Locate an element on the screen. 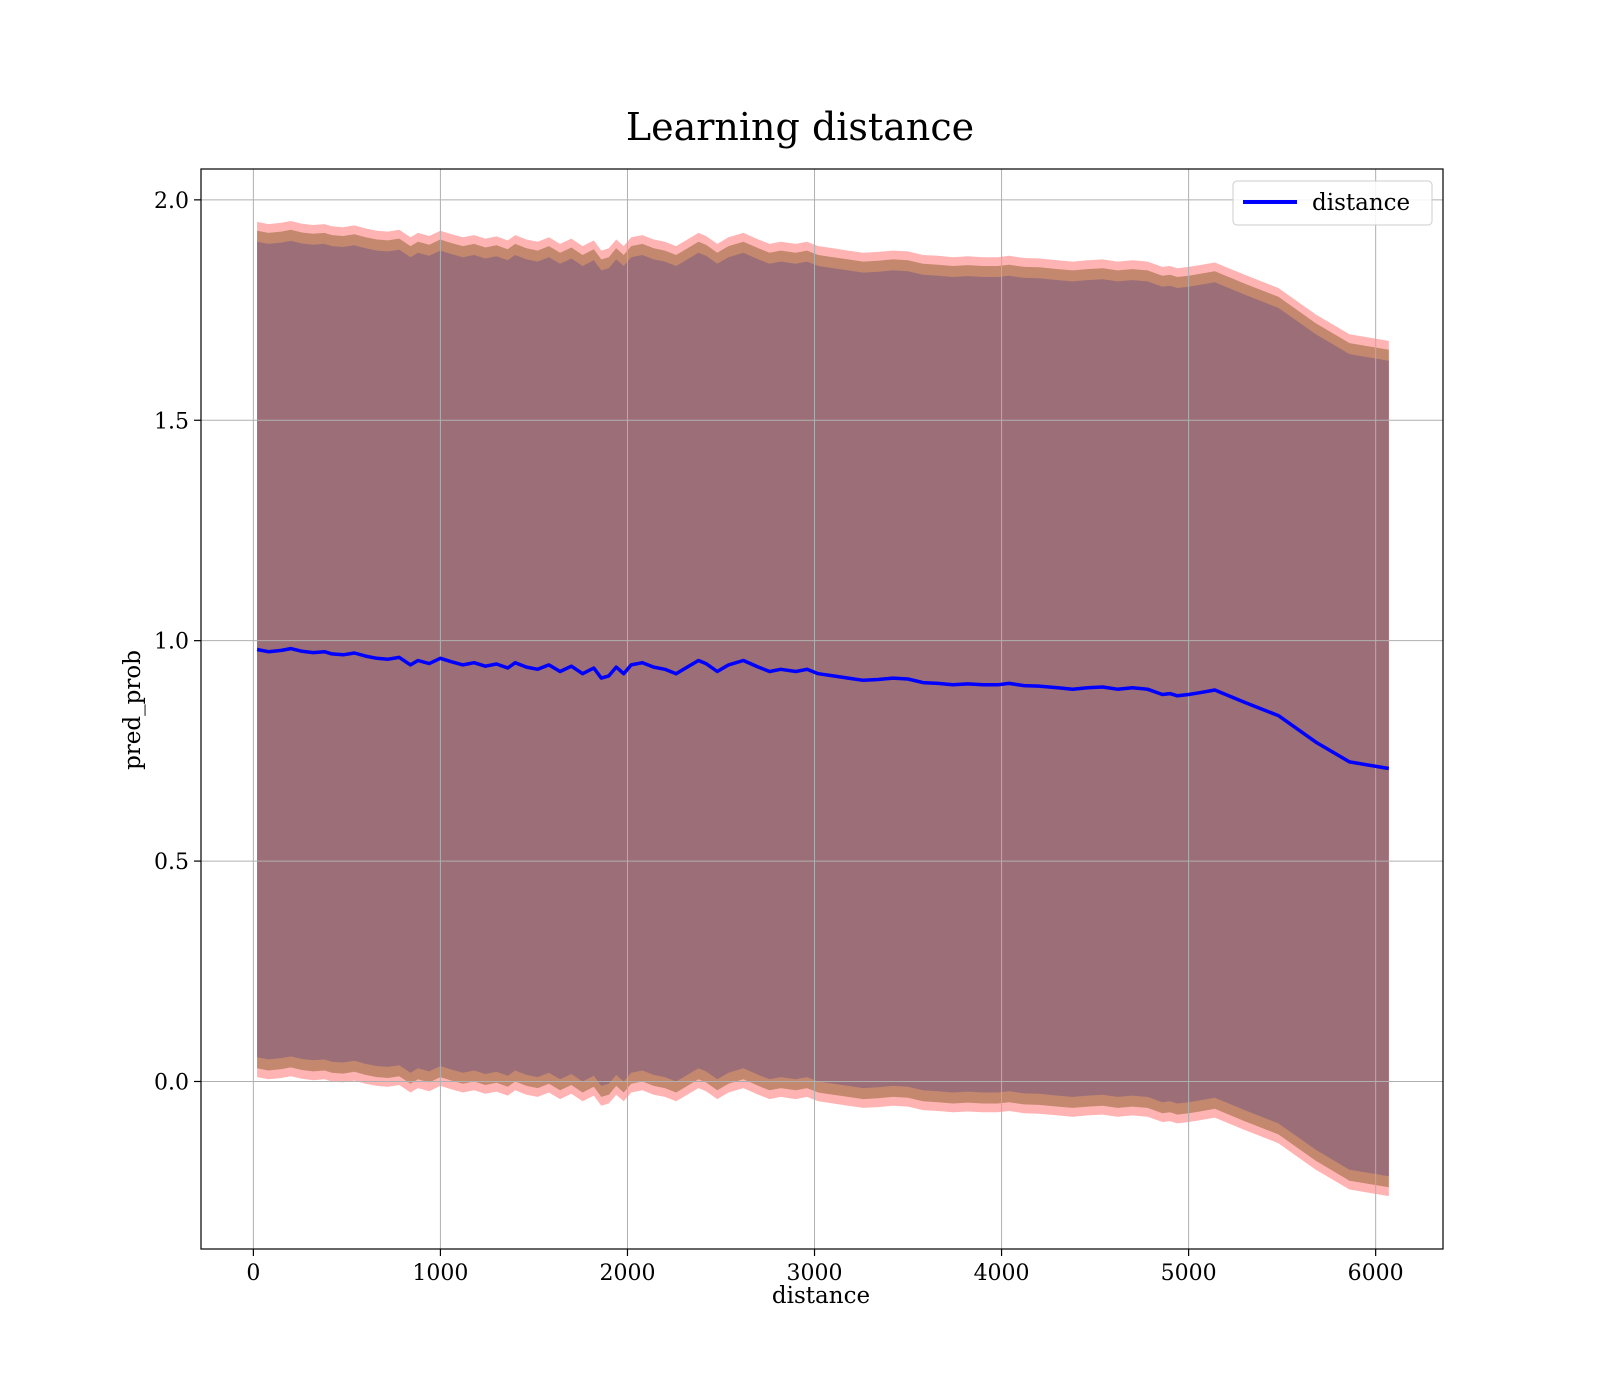 This screenshot has width=1600, height=1400. legend-box is located at coordinates (1332, 203).